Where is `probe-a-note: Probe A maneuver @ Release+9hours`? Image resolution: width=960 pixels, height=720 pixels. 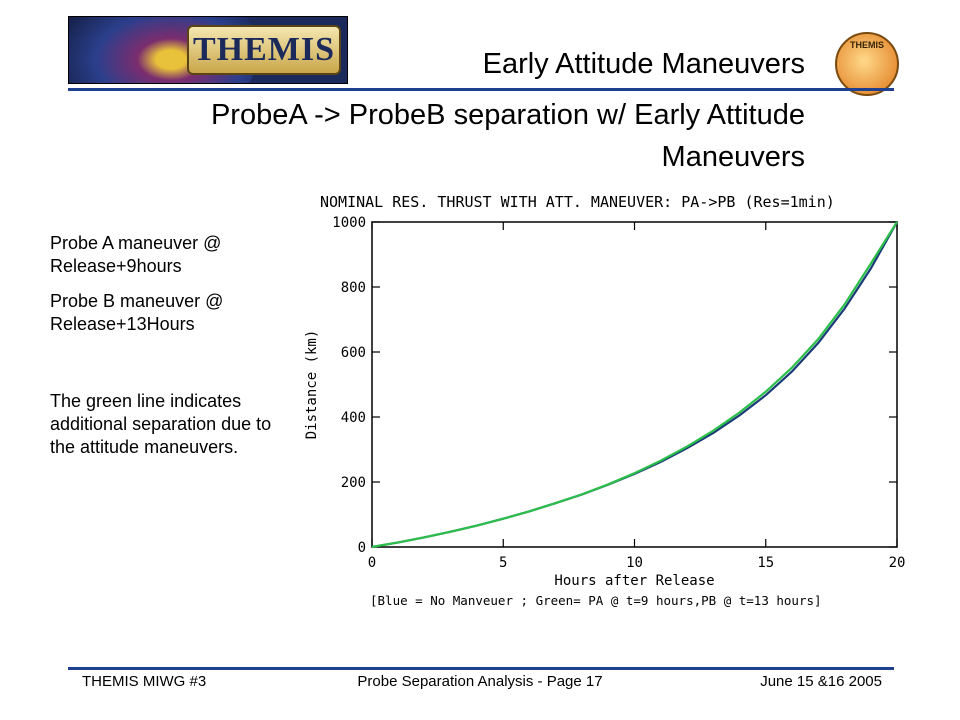
probe-a-note: Probe A maneuver @ Release+9hours is located at coordinates (136, 254).